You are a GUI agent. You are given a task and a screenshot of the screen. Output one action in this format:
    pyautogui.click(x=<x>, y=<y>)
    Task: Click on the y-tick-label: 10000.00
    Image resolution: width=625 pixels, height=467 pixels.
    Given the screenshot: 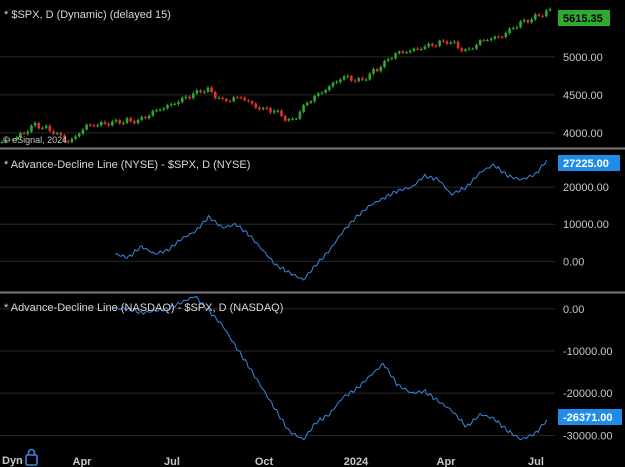 What is the action you would take?
    pyautogui.click(x=586, y=225)
    